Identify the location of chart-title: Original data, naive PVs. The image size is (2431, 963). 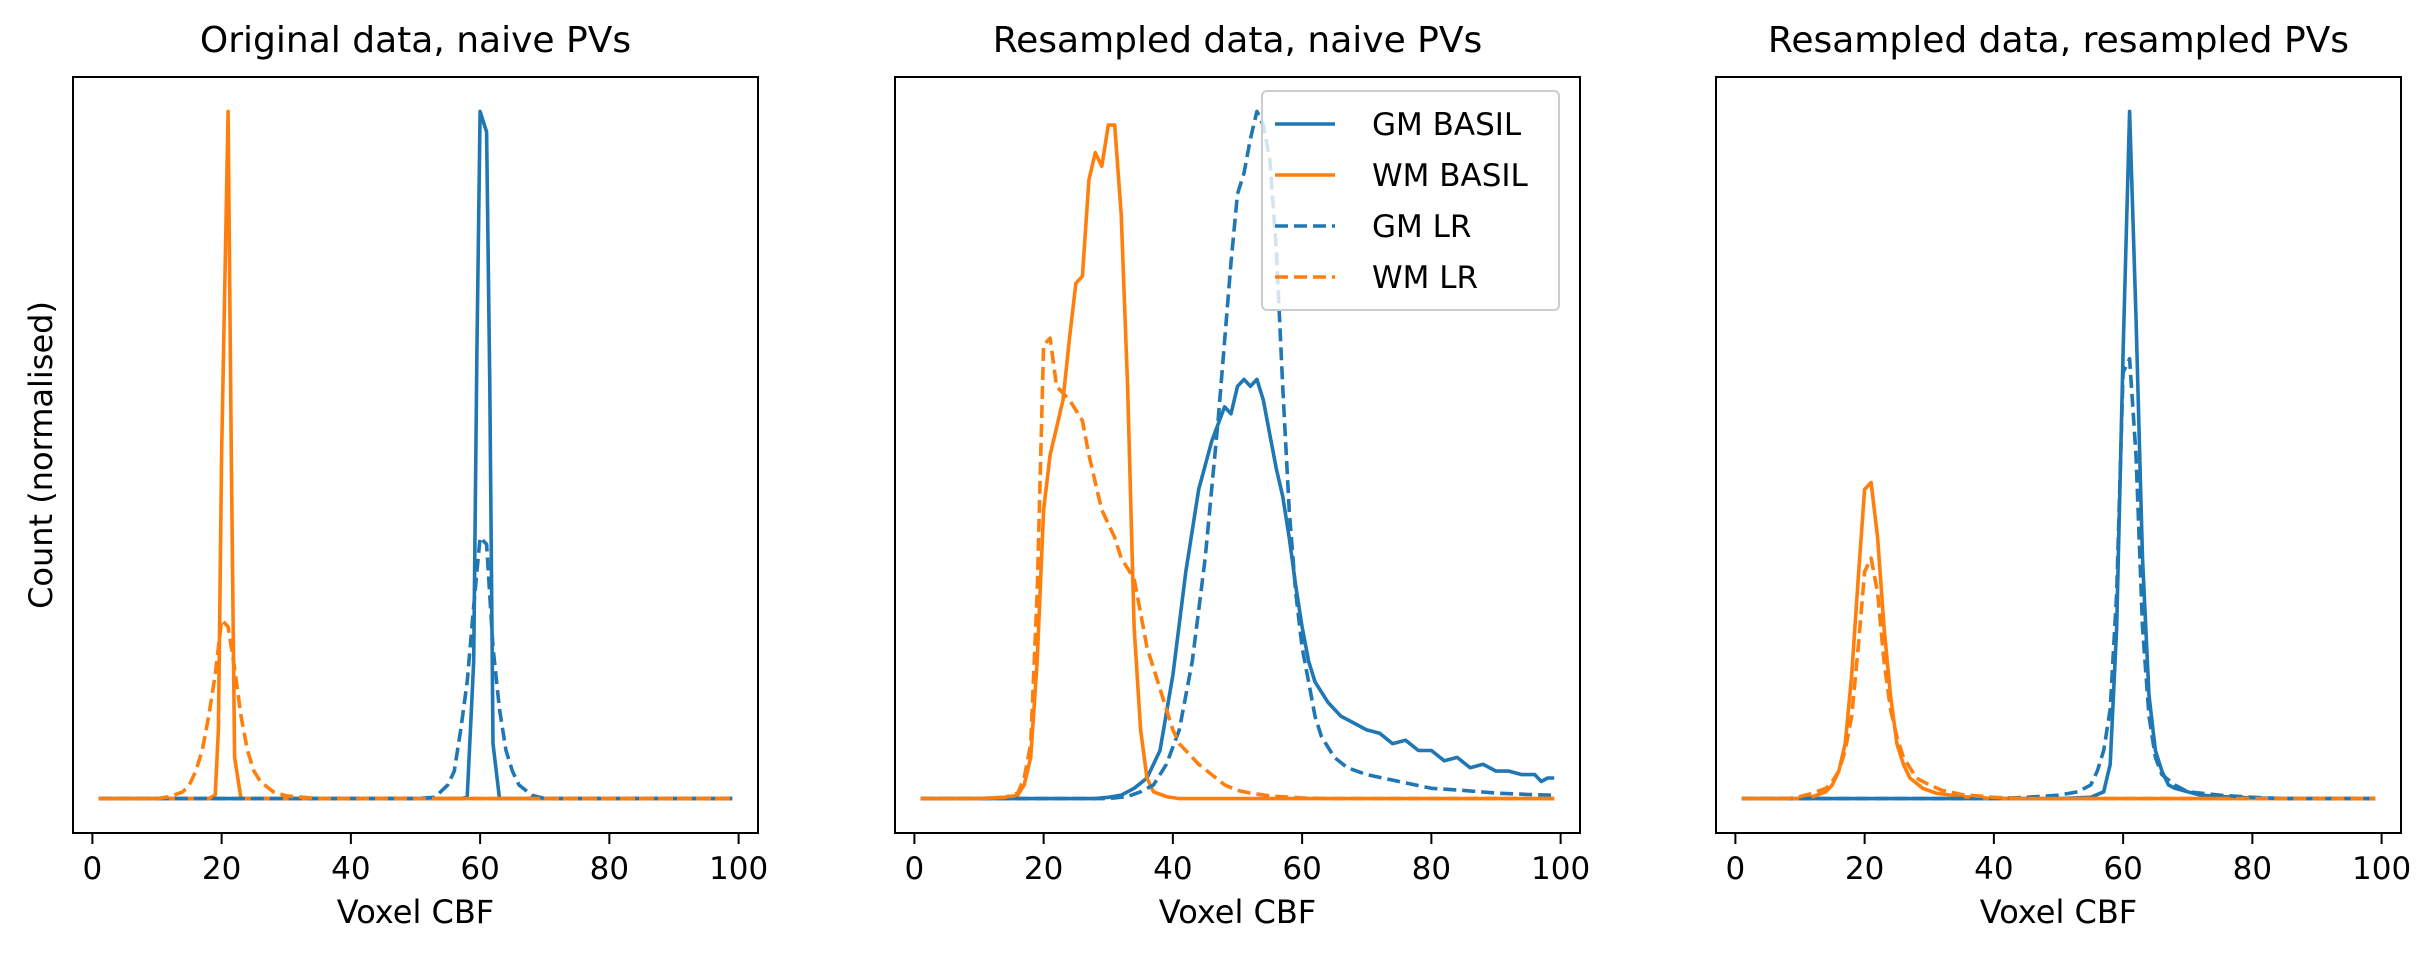
(415, 40).